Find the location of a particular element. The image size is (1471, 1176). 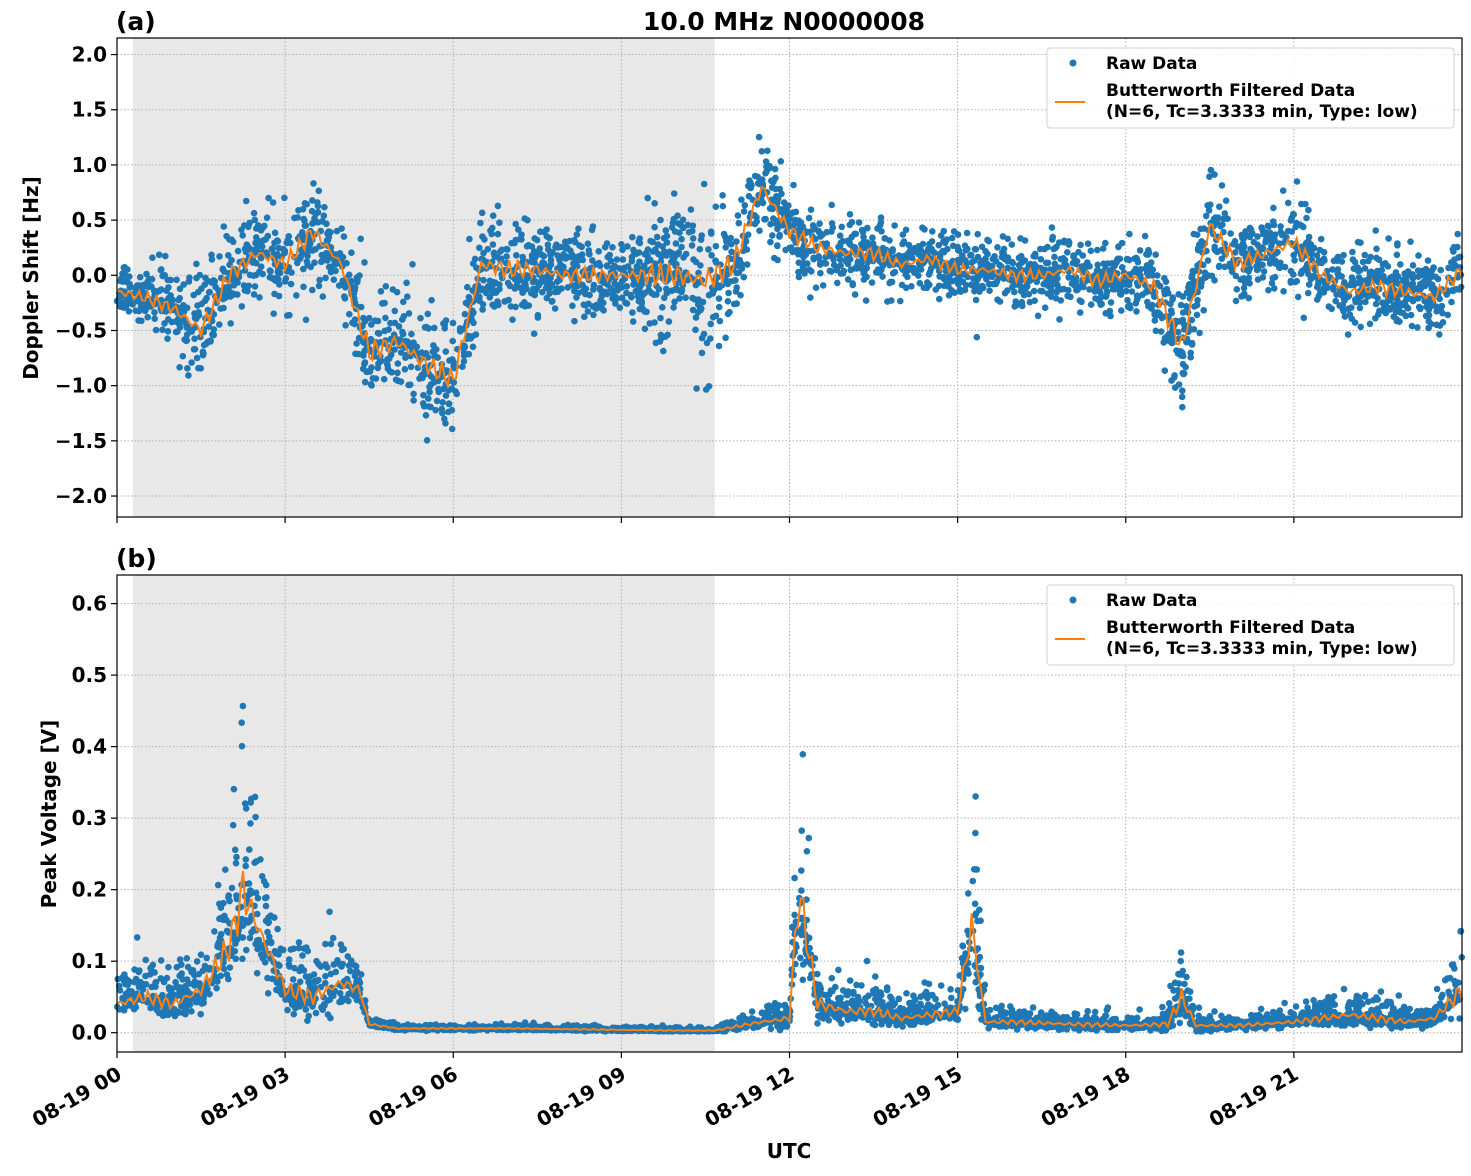

y-tick-label: 1.0 is located at coordinates (89, 165).